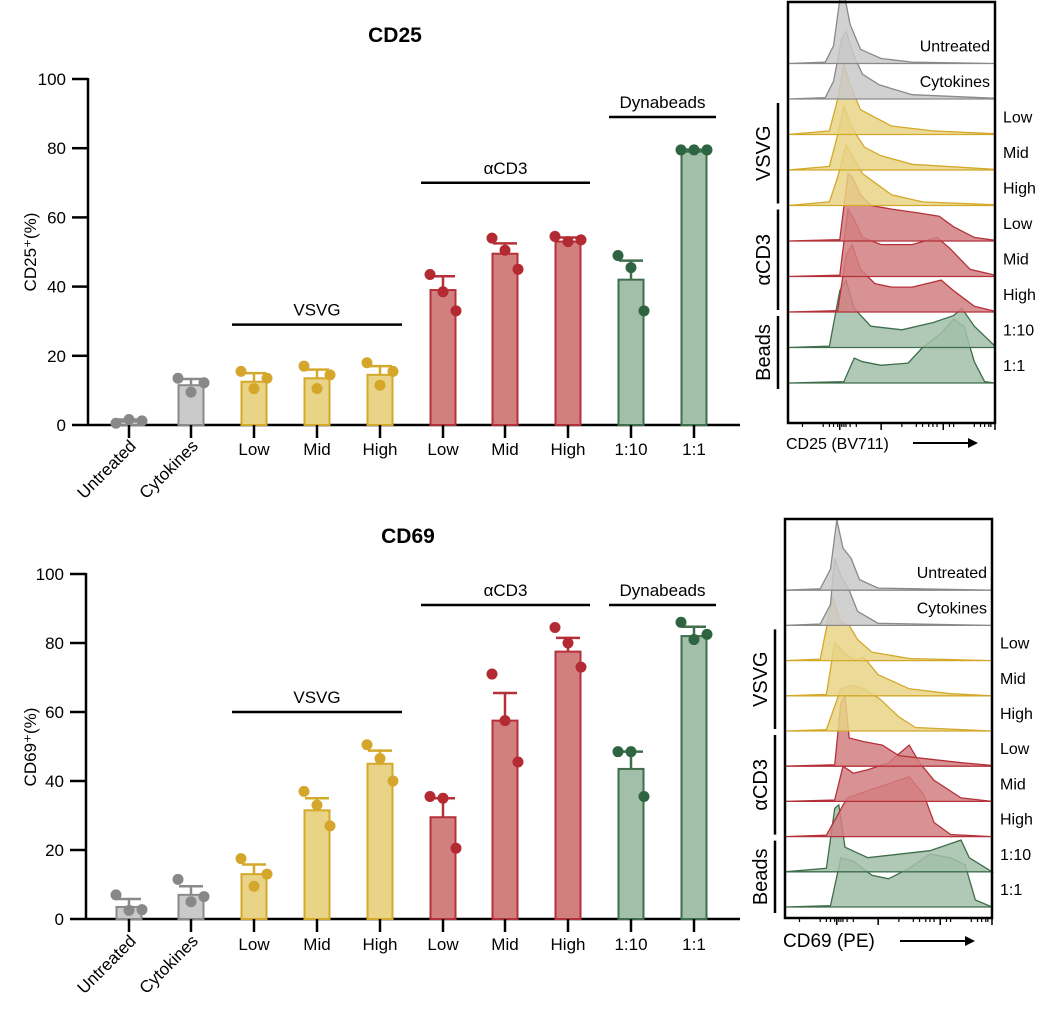 This screenshot has width=1060, height=1019. I want to click on track-label: Cytokines, so click(955, 82).